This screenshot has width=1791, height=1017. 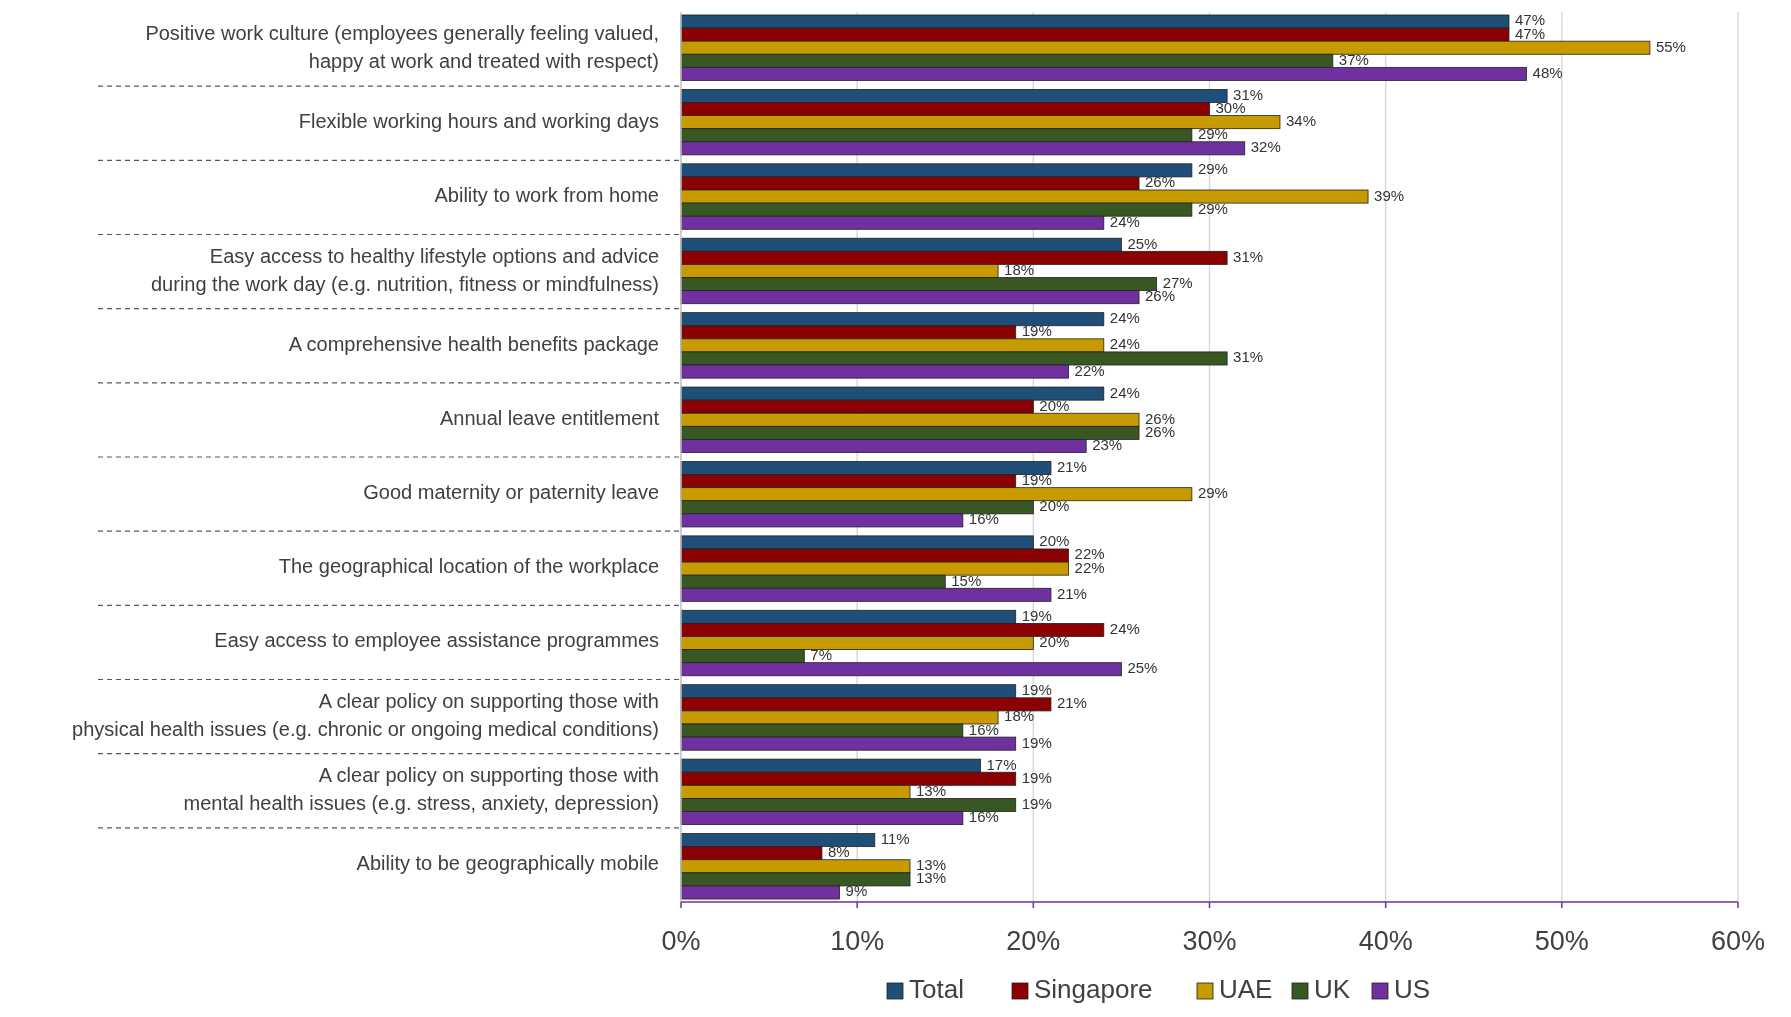 I want to click on legend-label: US, so click(x=1412, y=989).